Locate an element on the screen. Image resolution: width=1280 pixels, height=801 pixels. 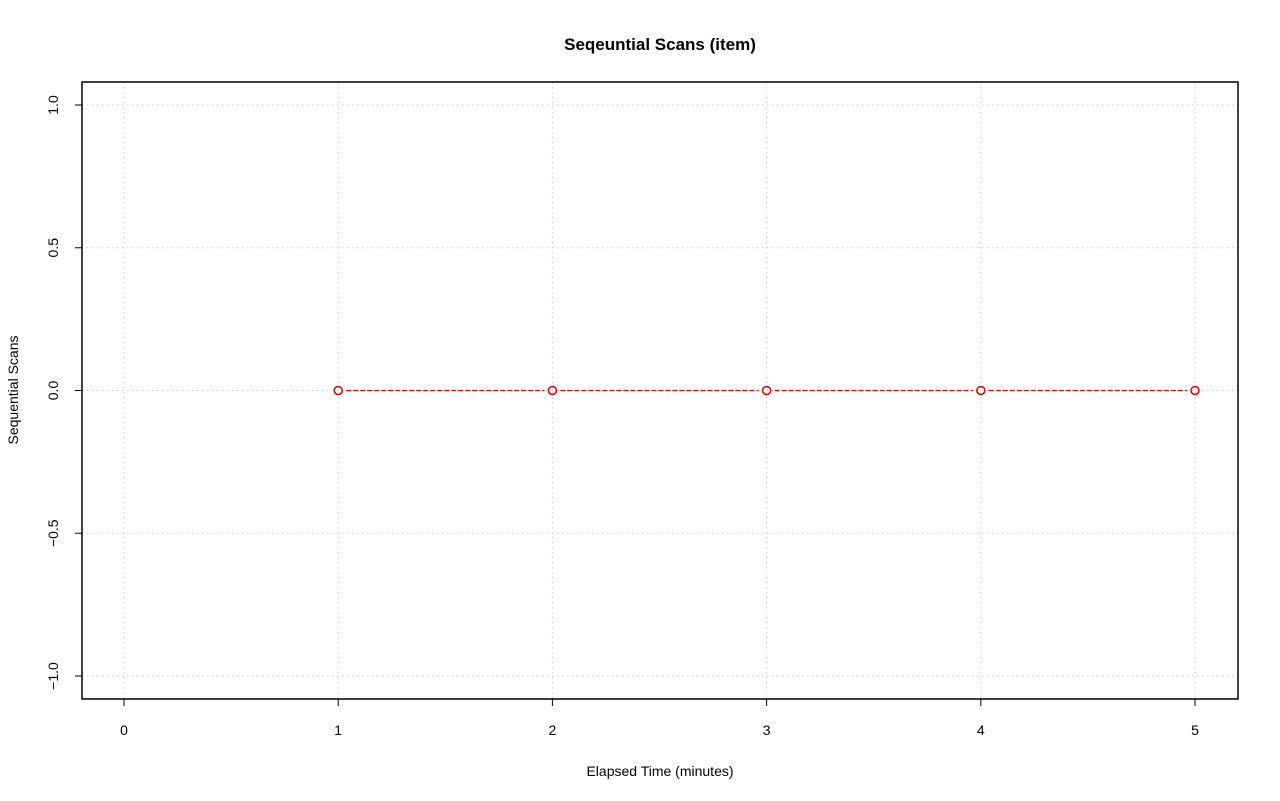
x-tick-label-2: 2 is located at coordinates (553, 730).